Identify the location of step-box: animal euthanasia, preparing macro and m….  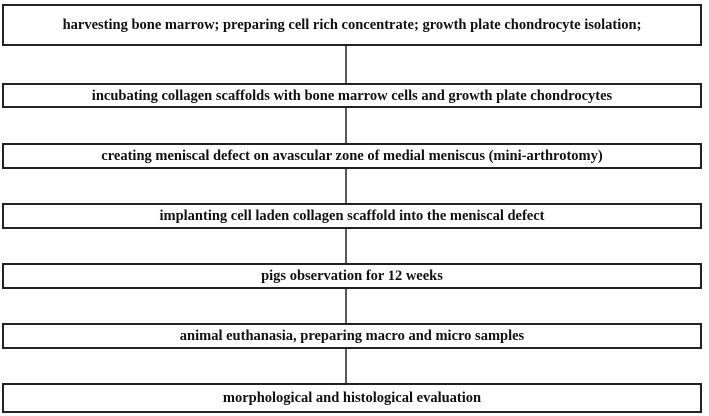
(352, 336).